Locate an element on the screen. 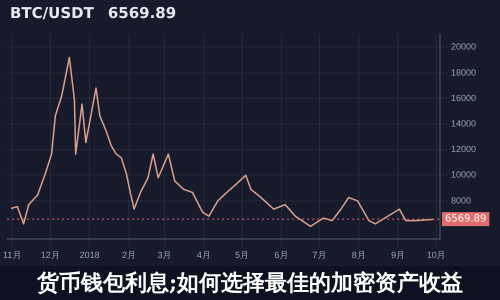 This screenshot has width=500, height=300. y-tick-label: 10000 is located at coordinates (463, 175).